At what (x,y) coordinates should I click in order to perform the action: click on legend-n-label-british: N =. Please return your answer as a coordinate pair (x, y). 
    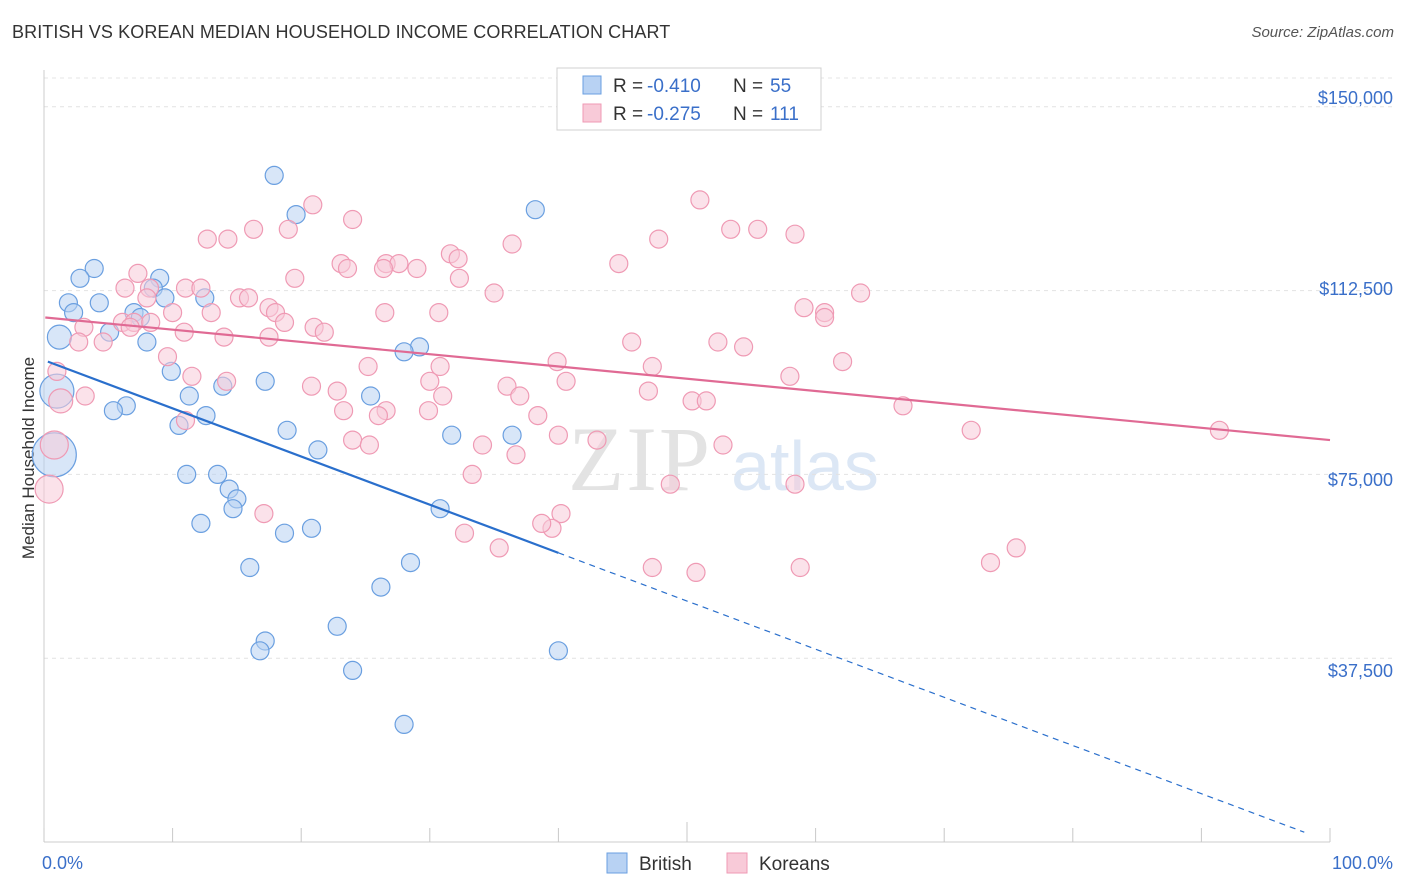
    Looking at the image, I should click on (750, 86).